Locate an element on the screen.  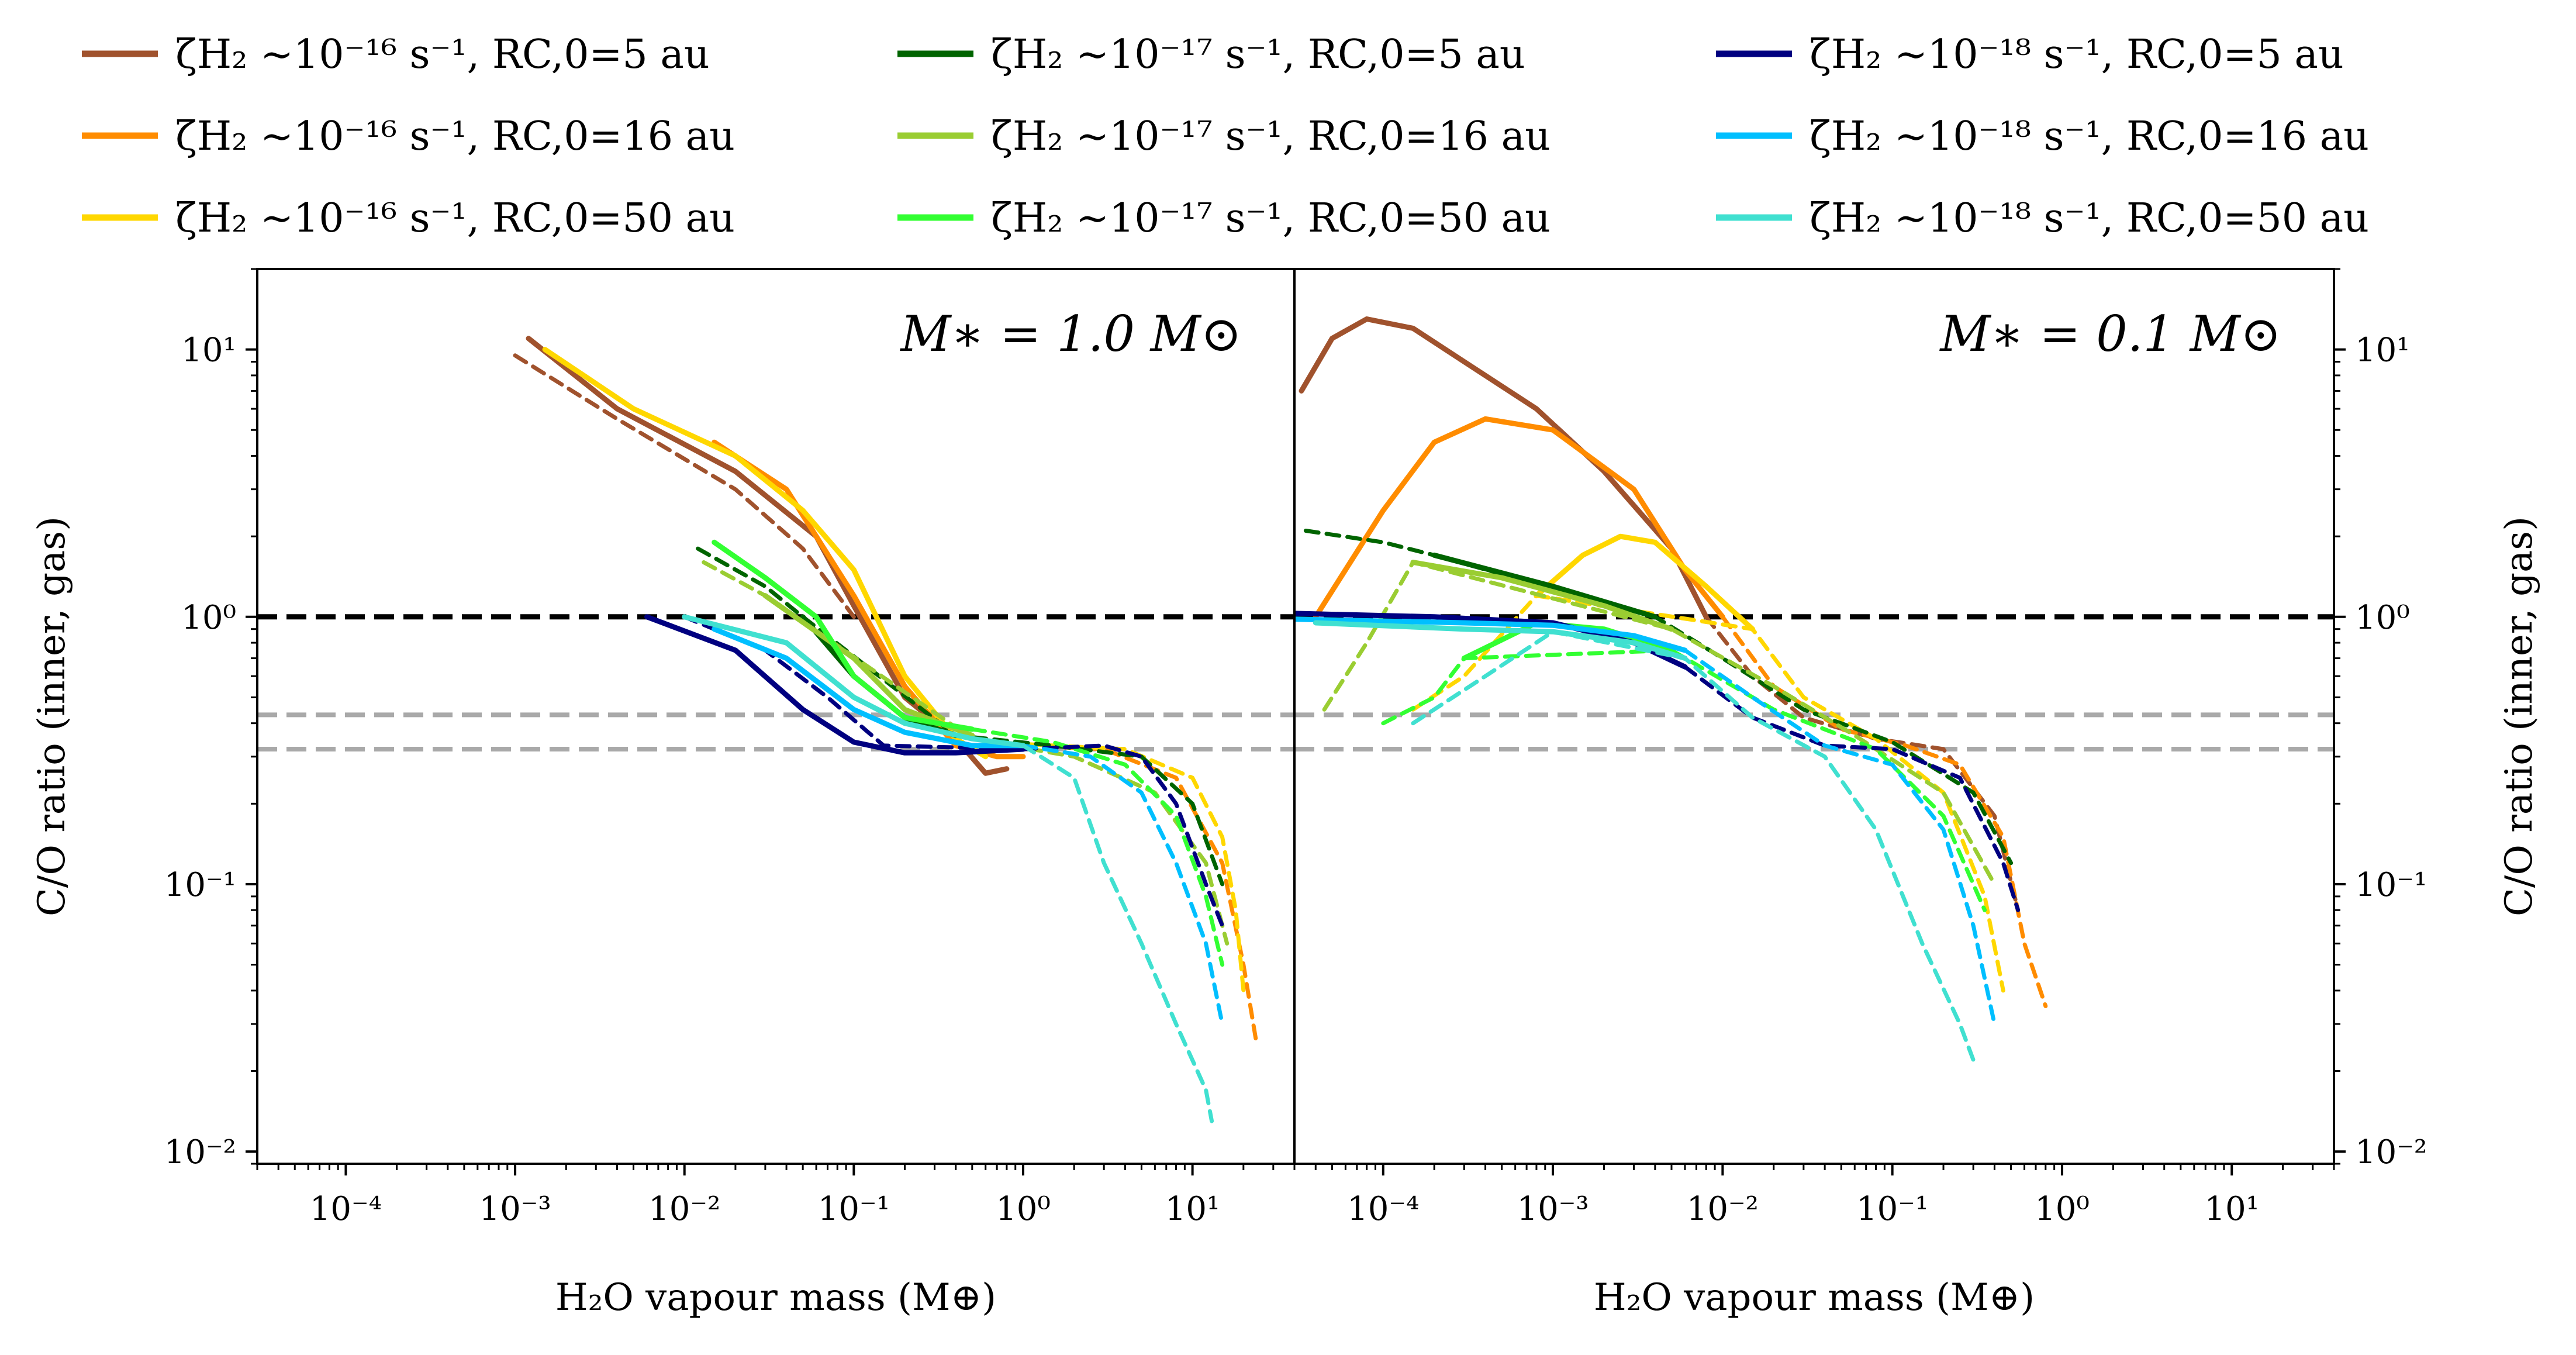
panel-right-xlabel: H₂O vapour mass (M⊕) is located at coordinates (1814, 1297).